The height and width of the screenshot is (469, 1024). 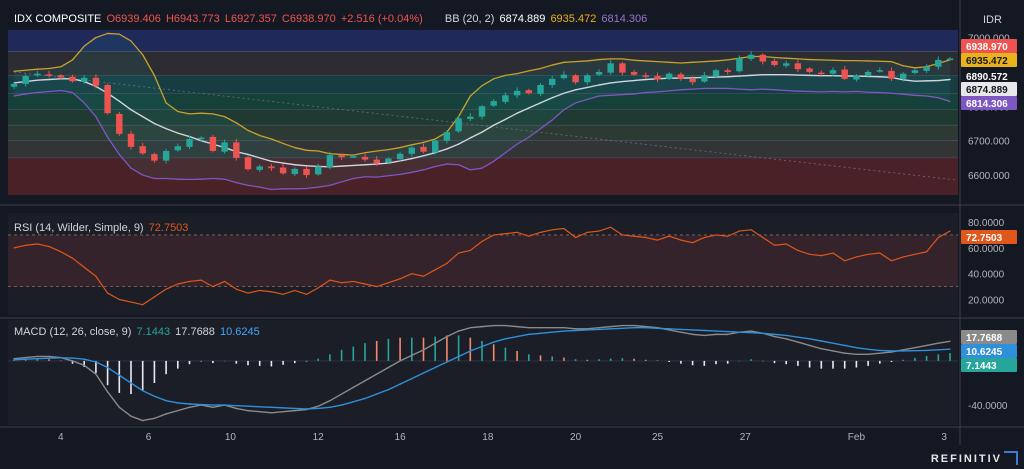 I want to click on high-value: H6943.773, so click(x=192, y=19).